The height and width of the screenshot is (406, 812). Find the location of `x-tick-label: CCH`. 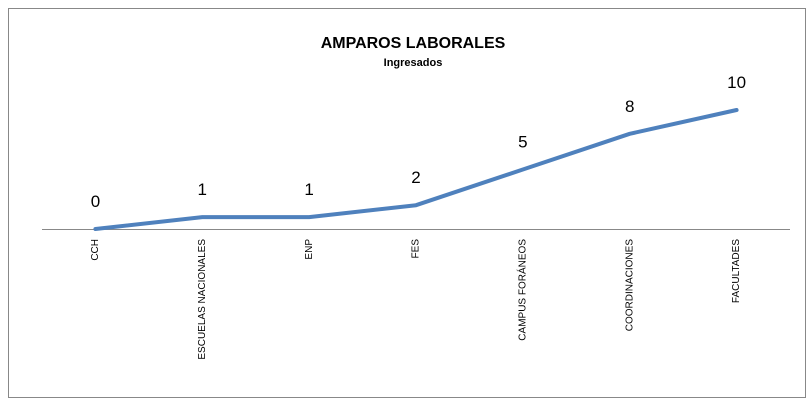

x-tick-label: CCH is located at coordinates (95, 250).